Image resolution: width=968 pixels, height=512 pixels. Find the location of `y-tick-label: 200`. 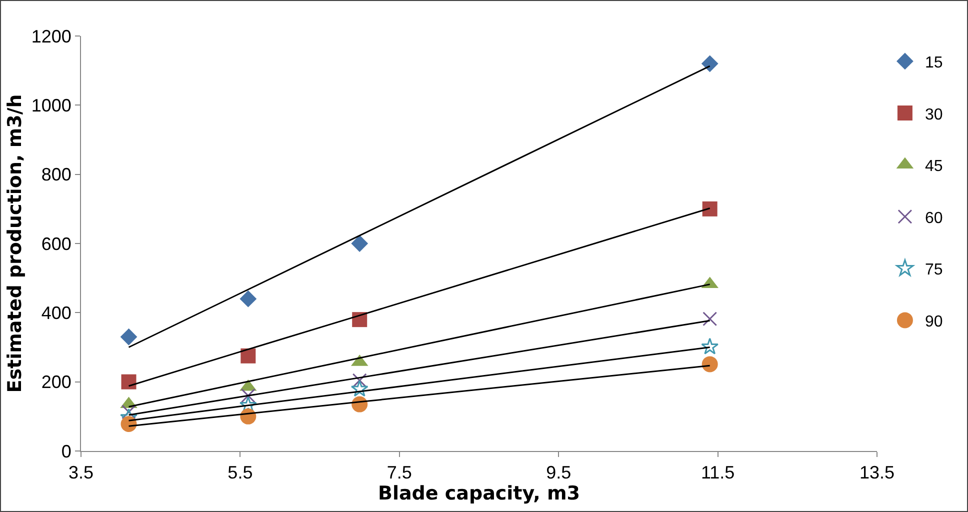

y-tick-label: 200 is located at coordinates (56, 382).